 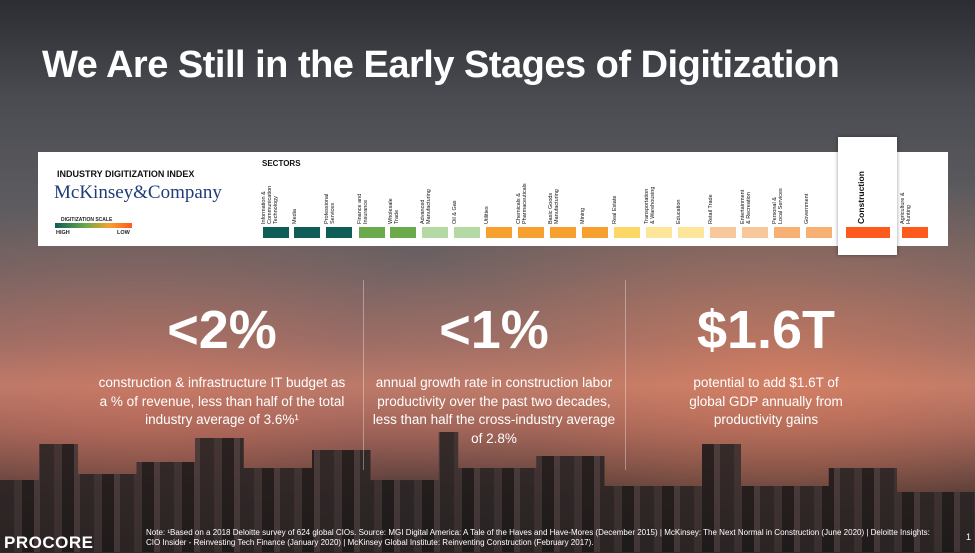 I want to click on sector-label: Construction, so click(x=861, y=197).